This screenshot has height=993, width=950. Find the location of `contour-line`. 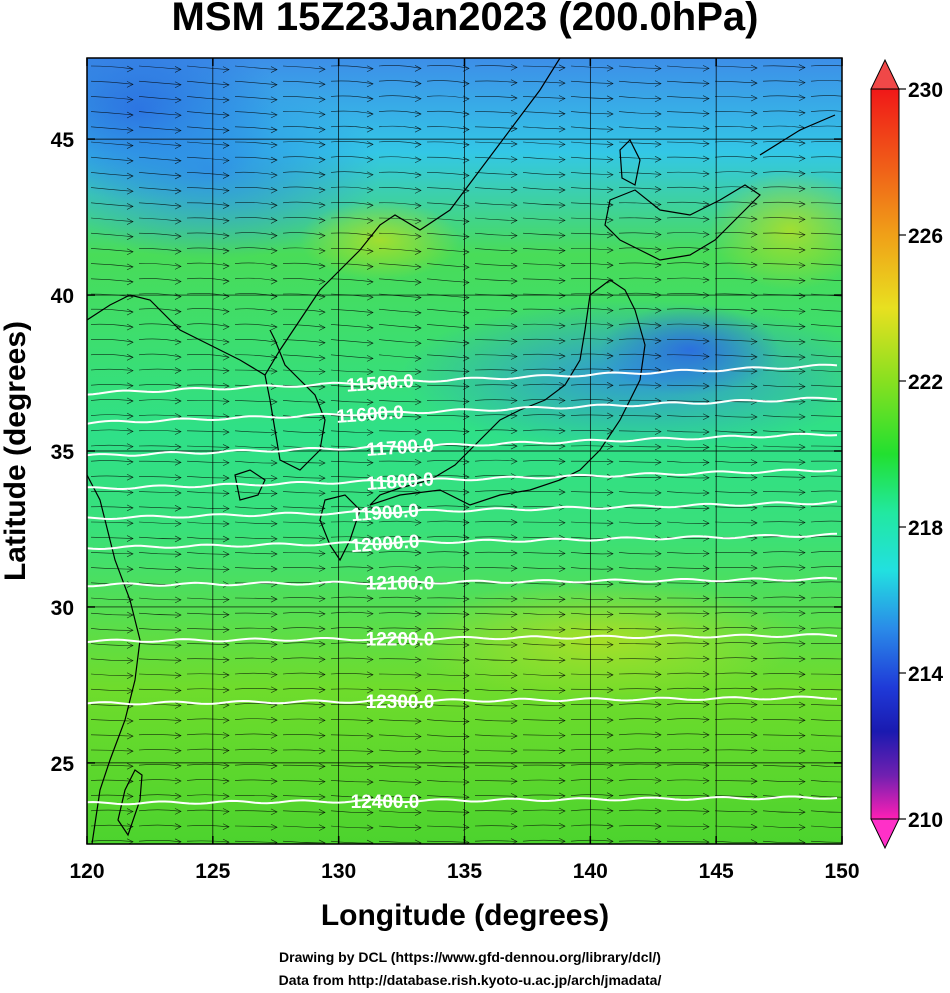

contour-line is located at coordinates (462, 510).